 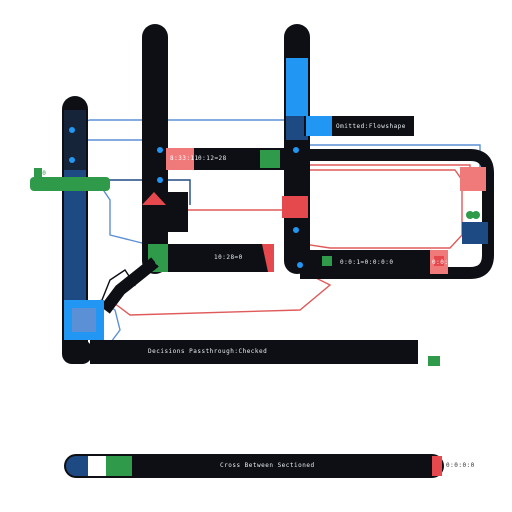 What do you see at coordinates (381, 209) in the screenshot?
I see `connector-red-loop` at bounding box center [381, 209].